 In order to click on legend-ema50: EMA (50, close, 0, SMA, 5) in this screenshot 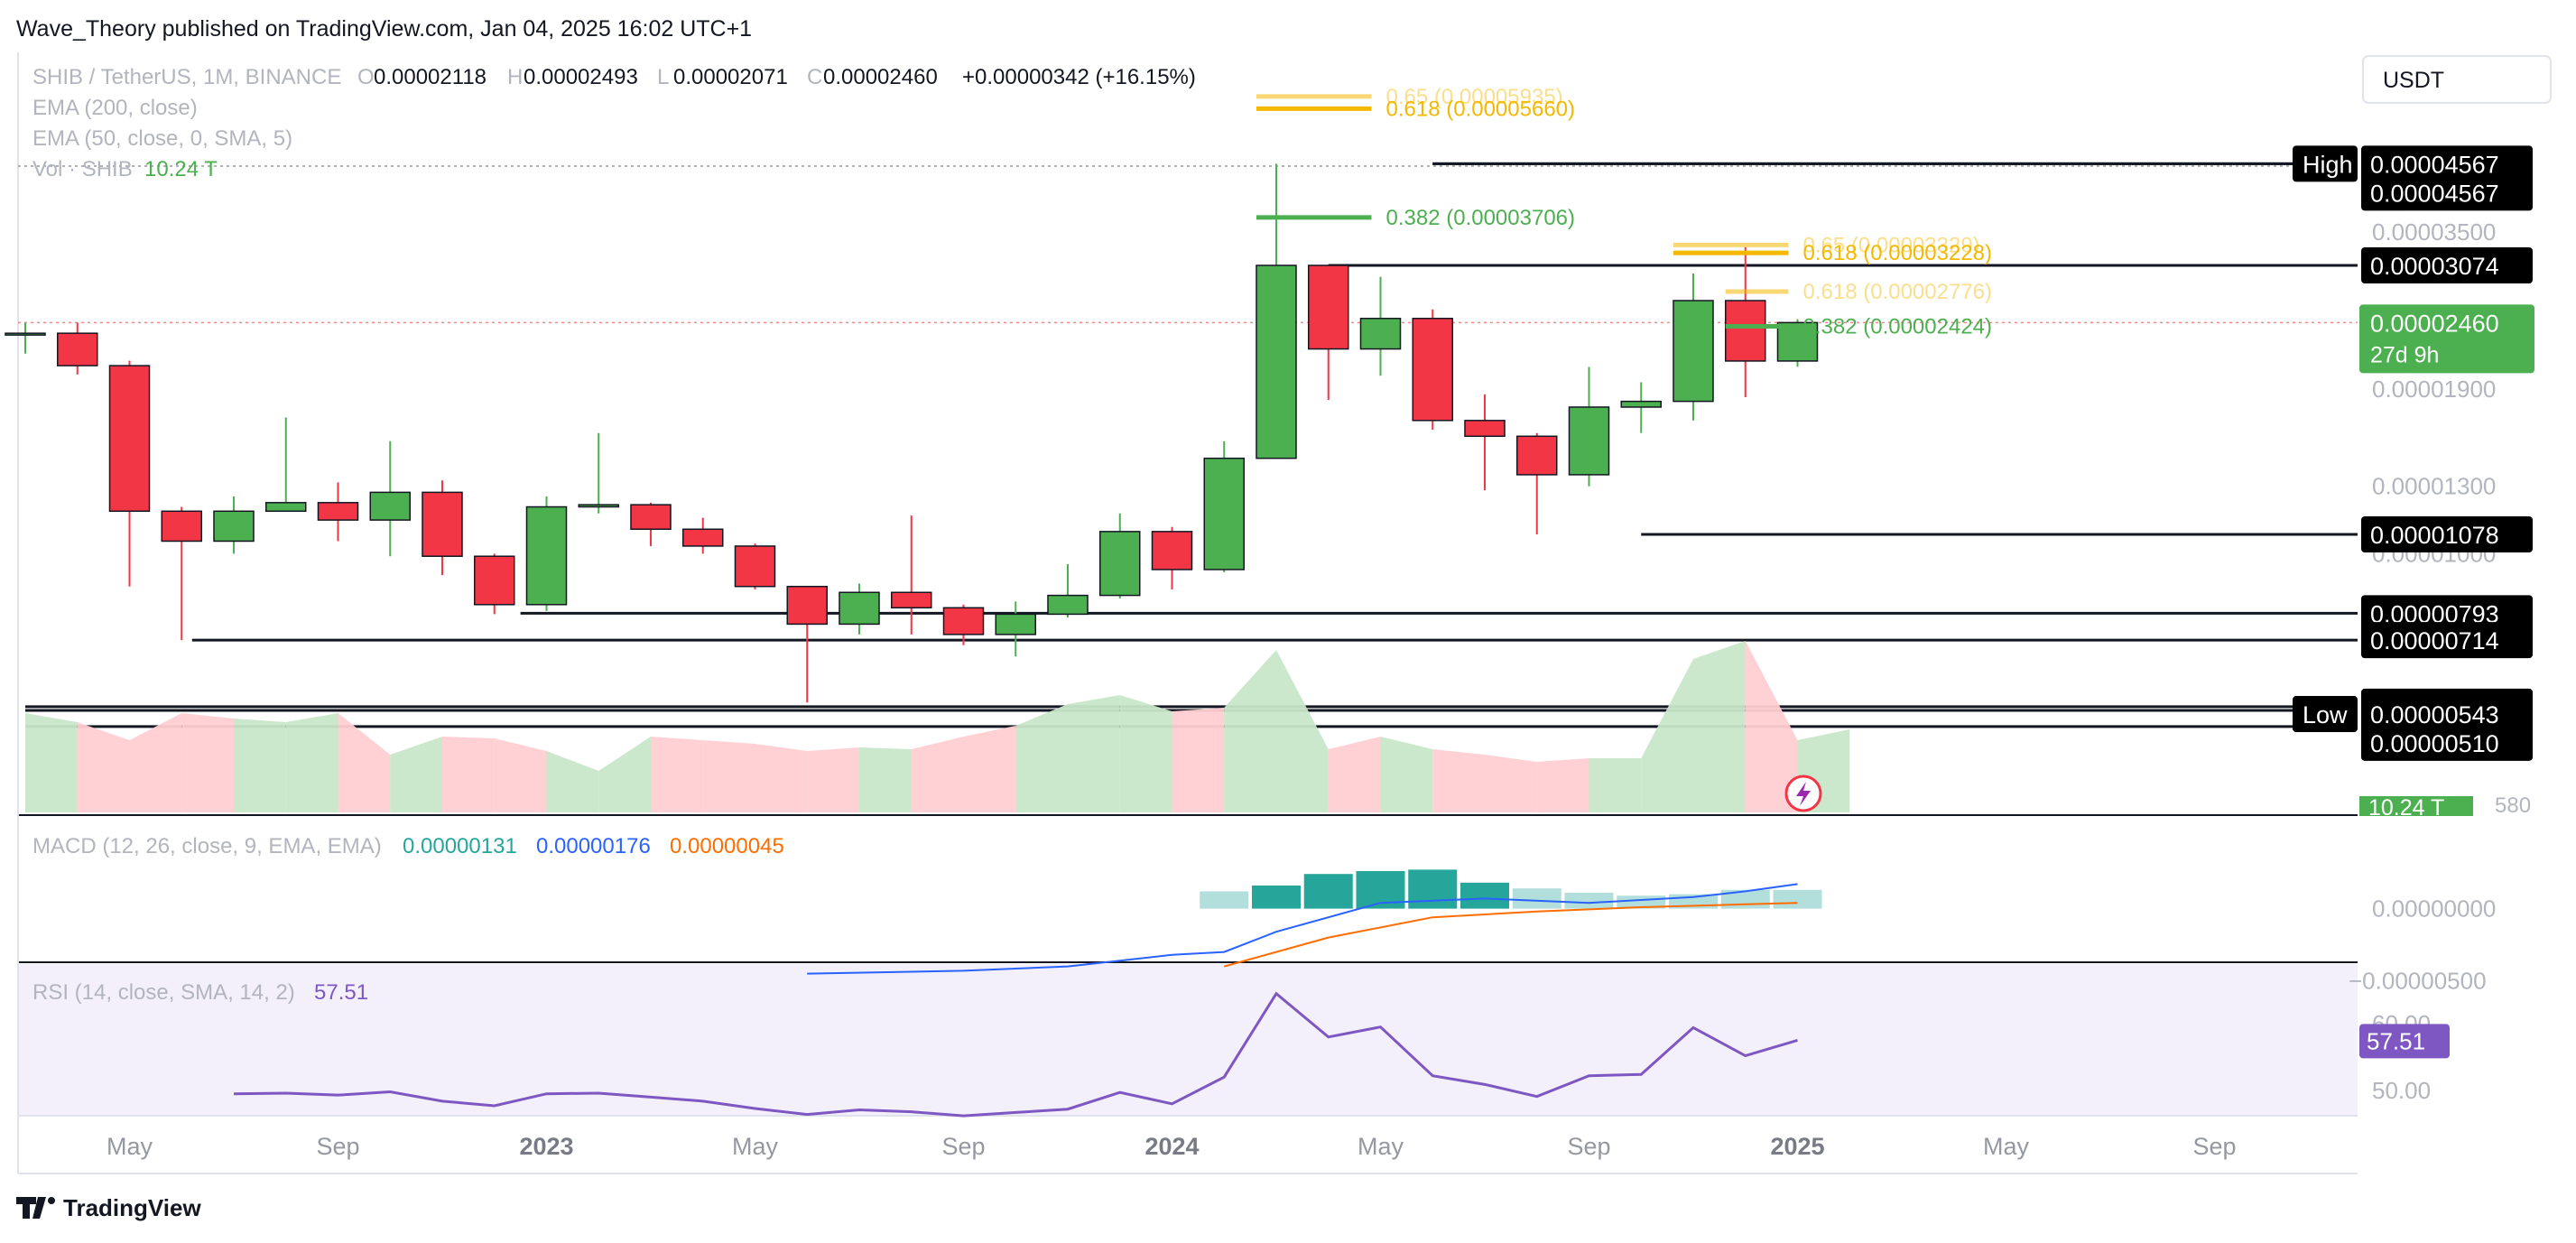, I will do `click(162, 138)`.